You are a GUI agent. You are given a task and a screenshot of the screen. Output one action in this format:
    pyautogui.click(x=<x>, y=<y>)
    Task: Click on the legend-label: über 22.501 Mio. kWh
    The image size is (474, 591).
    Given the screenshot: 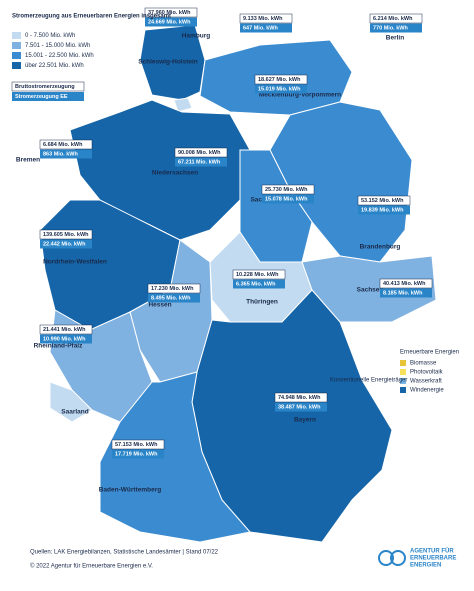 What is the action you would take?
    pyautogui.click(x=54, y=66)
    